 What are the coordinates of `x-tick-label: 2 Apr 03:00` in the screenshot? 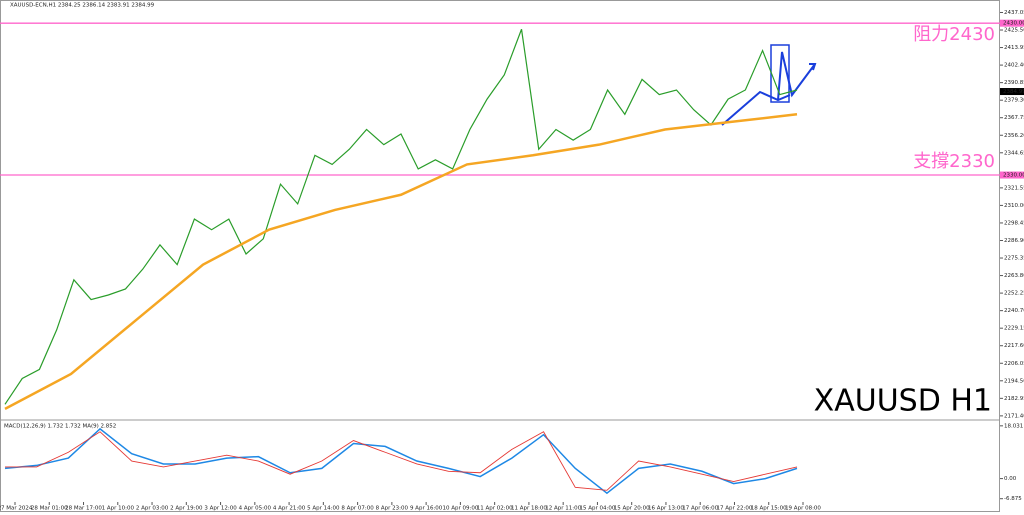 It's located at (152, 509).